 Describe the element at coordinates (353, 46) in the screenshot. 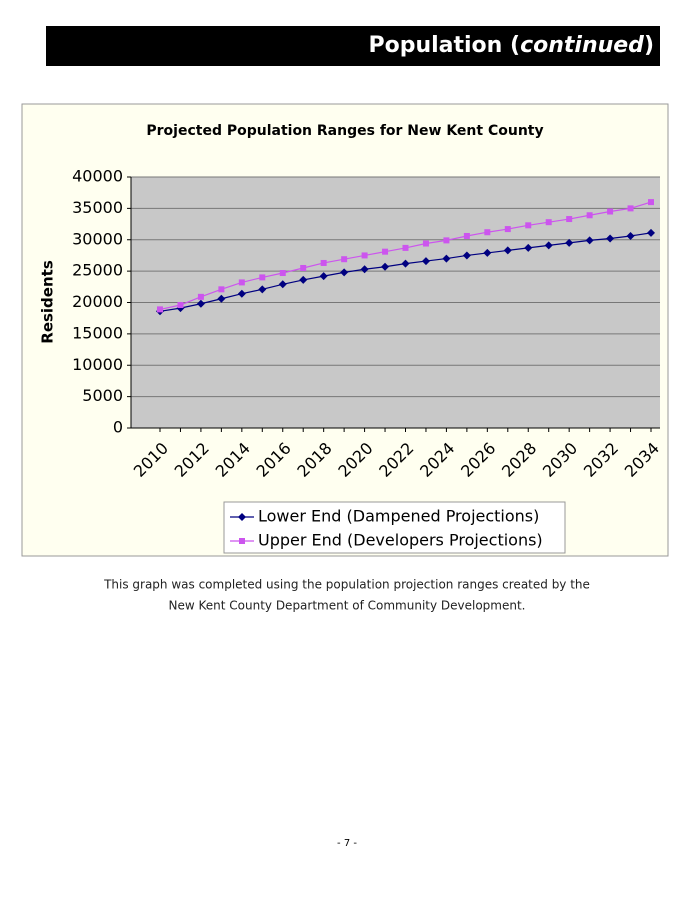

I see `header-bar` at that location.